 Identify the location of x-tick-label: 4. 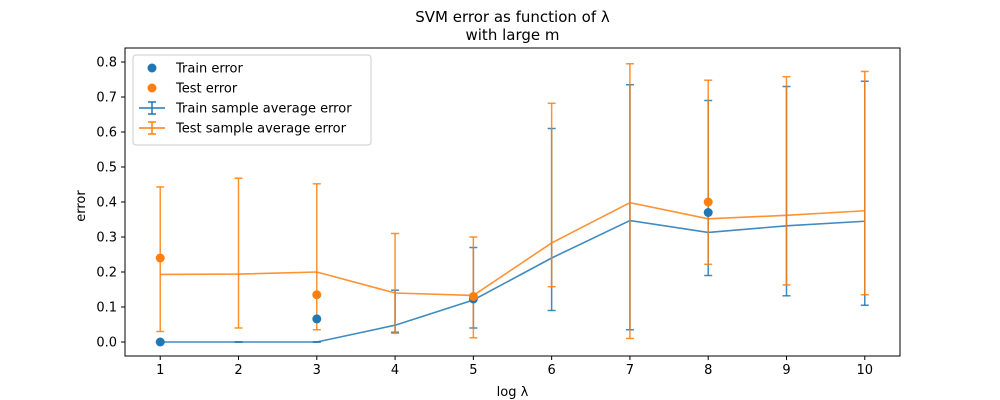
(395, 370).